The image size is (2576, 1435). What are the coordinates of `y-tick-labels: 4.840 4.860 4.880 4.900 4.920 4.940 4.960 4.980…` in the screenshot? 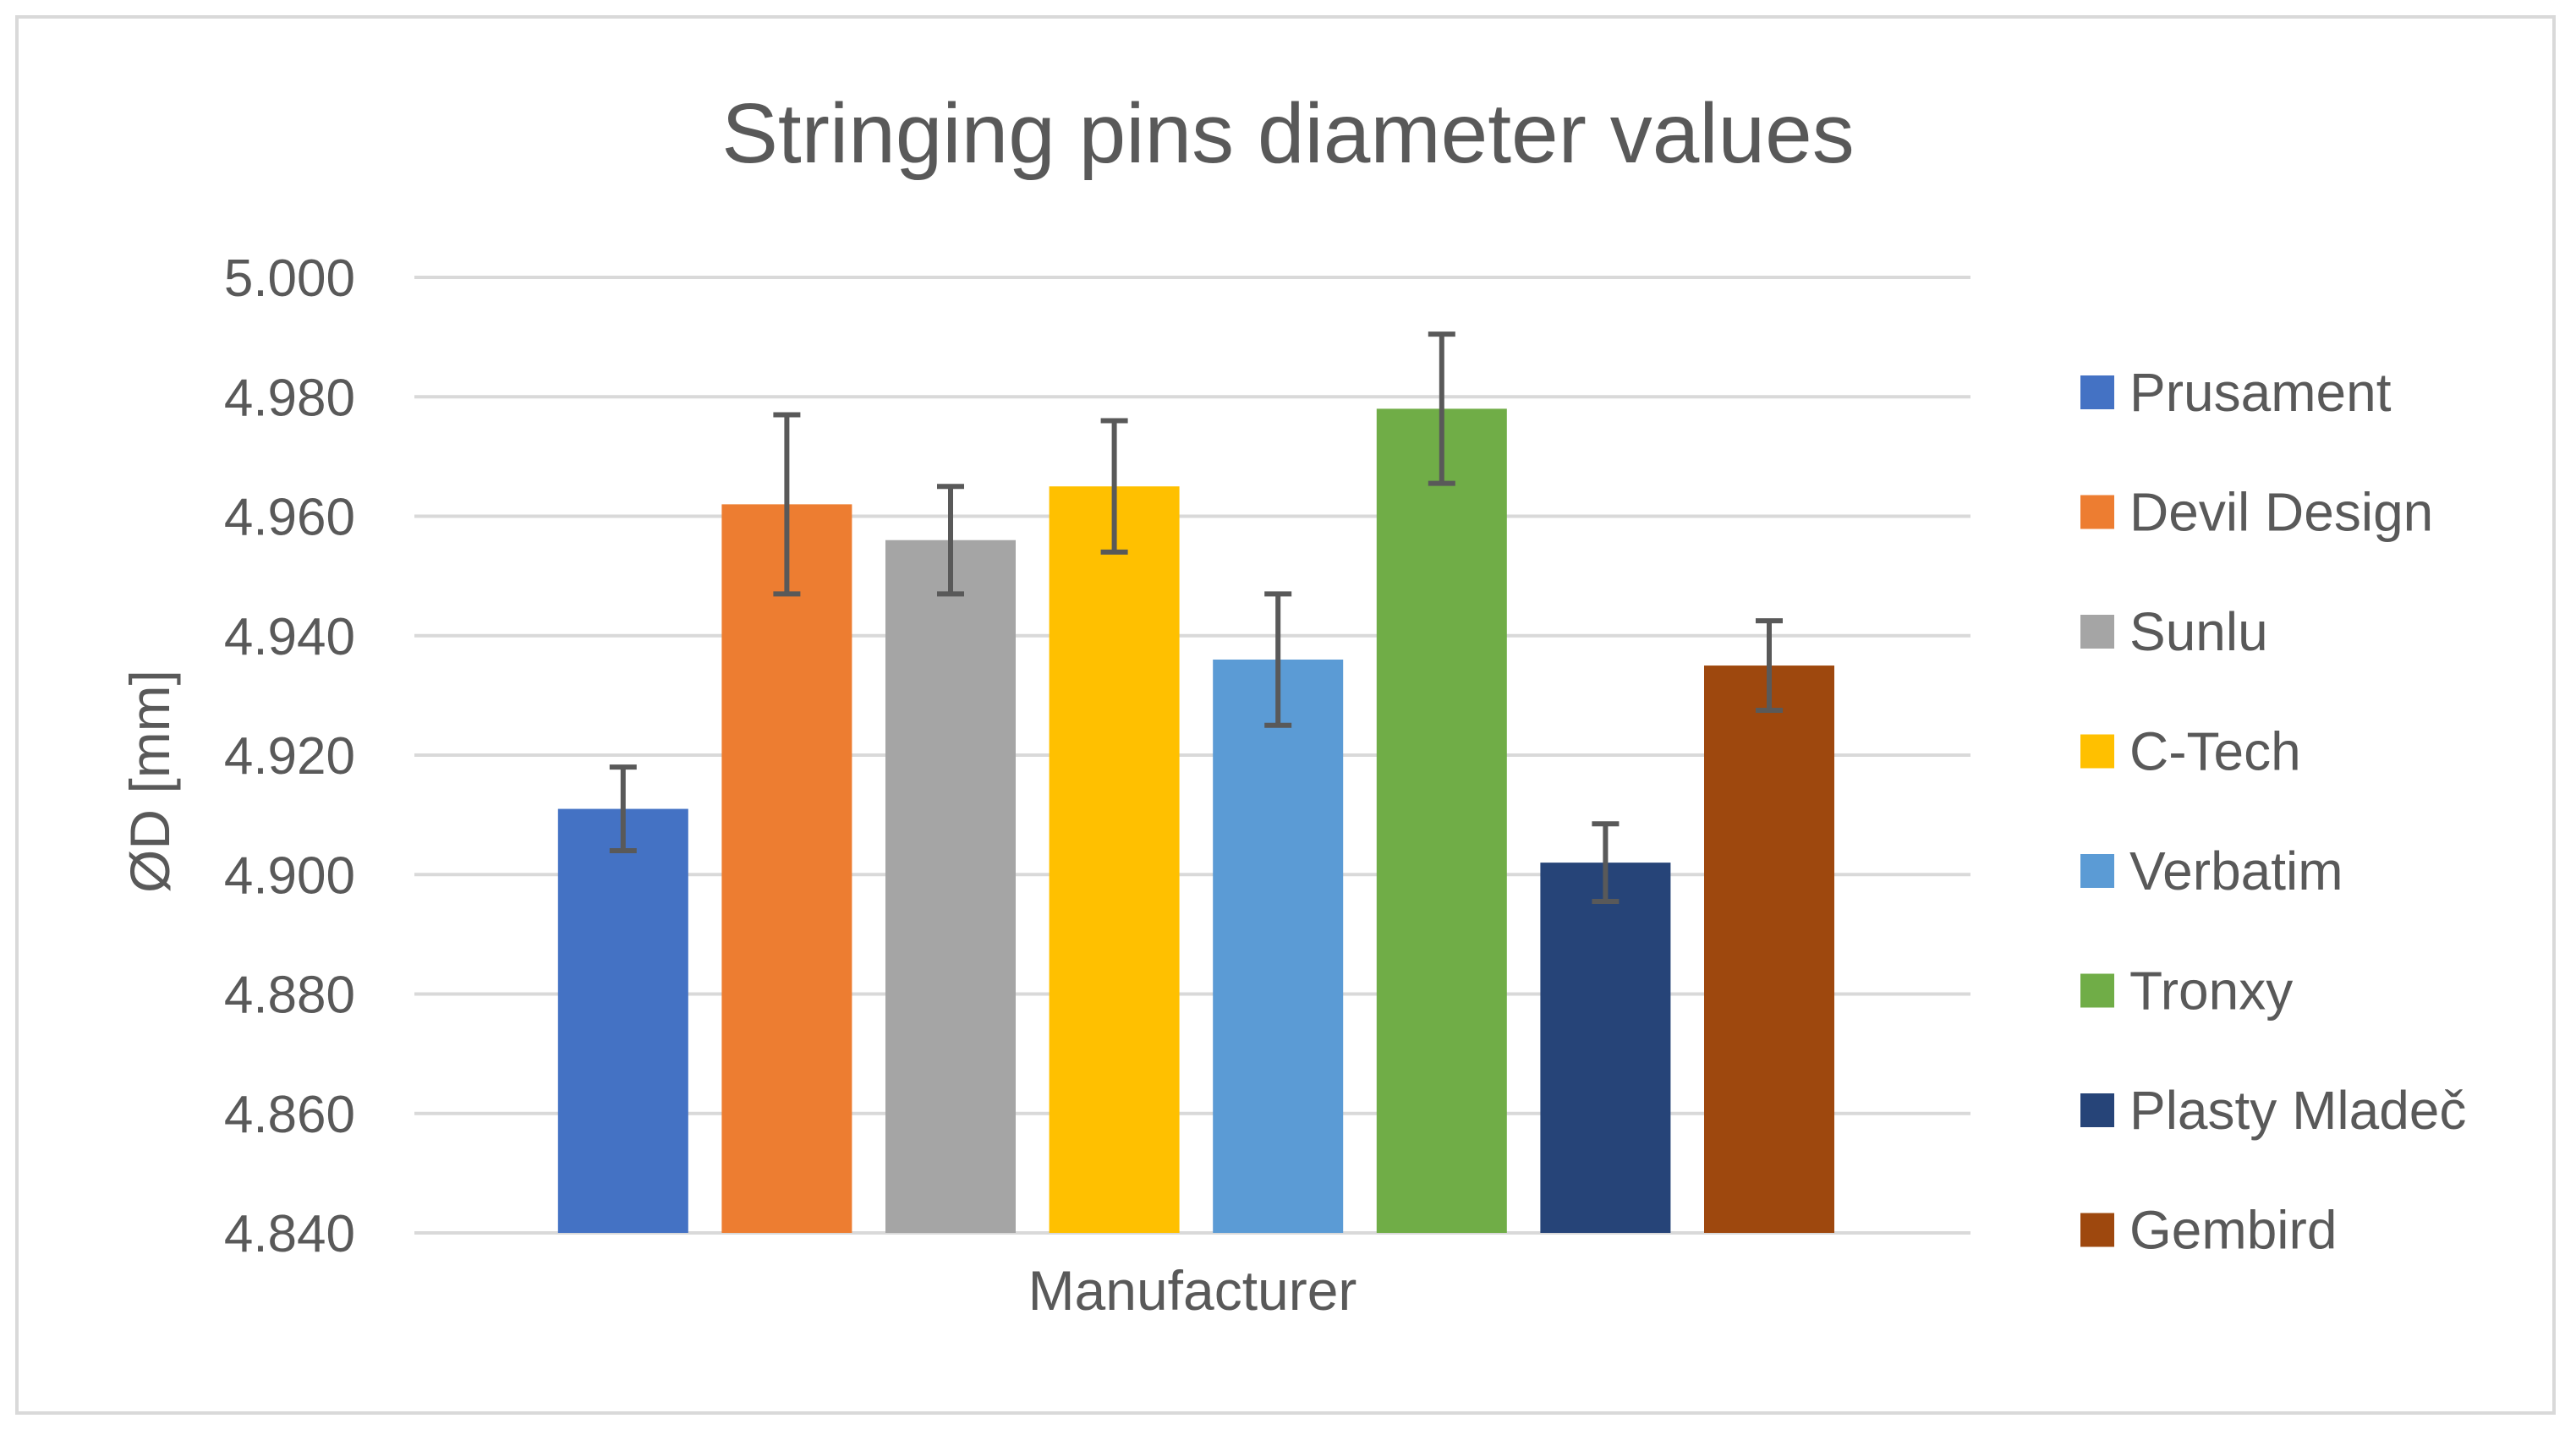 It's located at (289, 756).